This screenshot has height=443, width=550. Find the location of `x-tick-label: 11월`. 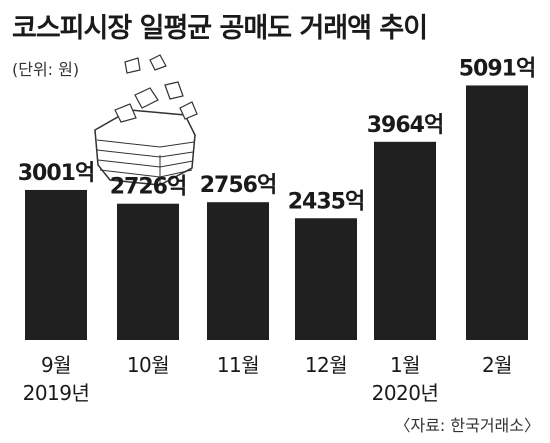

x-tick-label: 11월 is located at coordinates (238, 365).